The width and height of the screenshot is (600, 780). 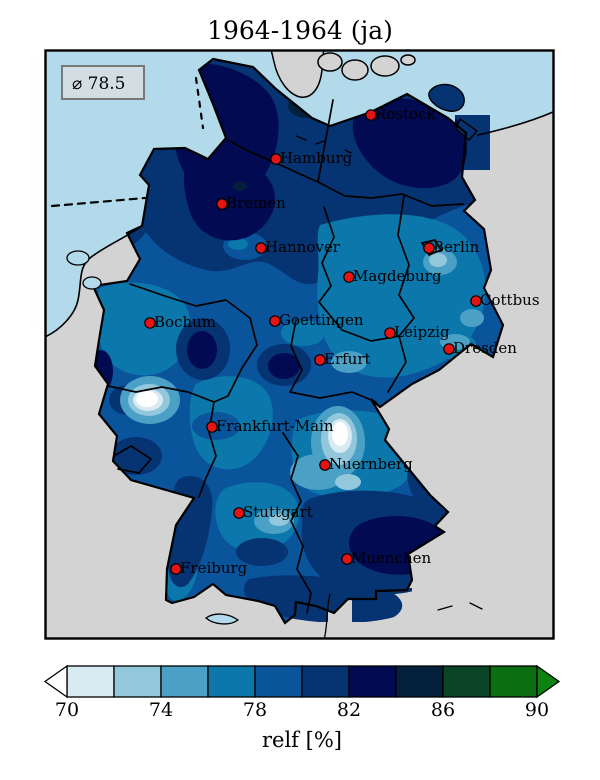 I want to click on ruegen-island, so click(x=446, y=97).